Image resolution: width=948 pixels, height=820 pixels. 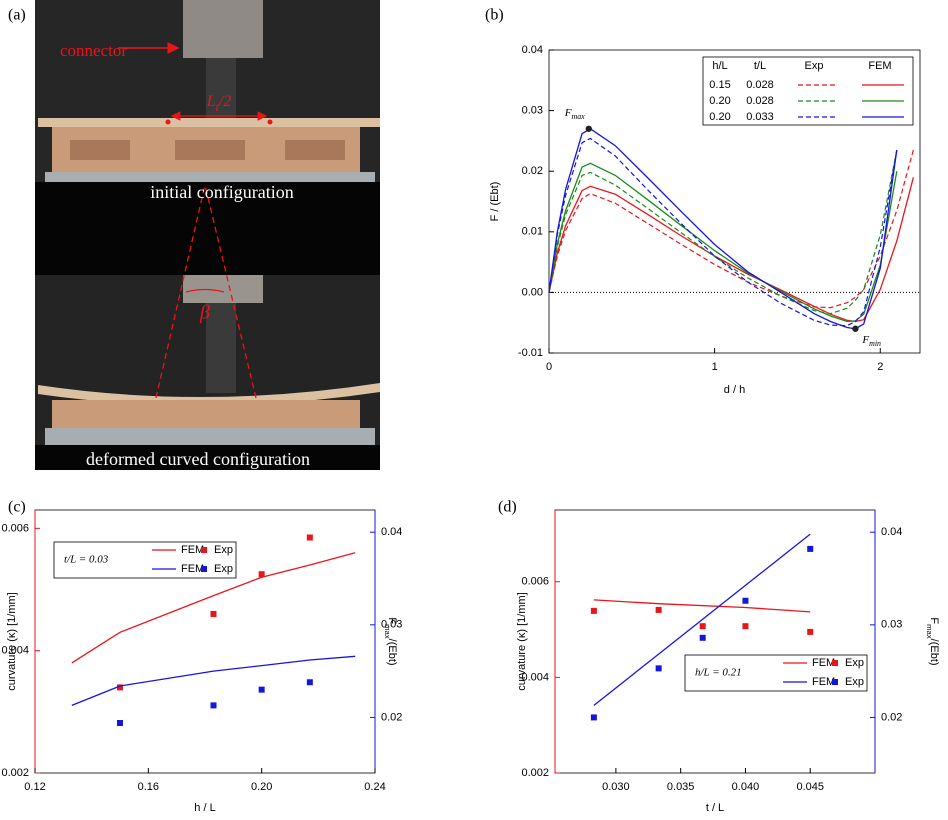 What do you see at coordinates (93, 50) in the screenshot?
I see `connector-label: connector` at bounding box center [93, 50].